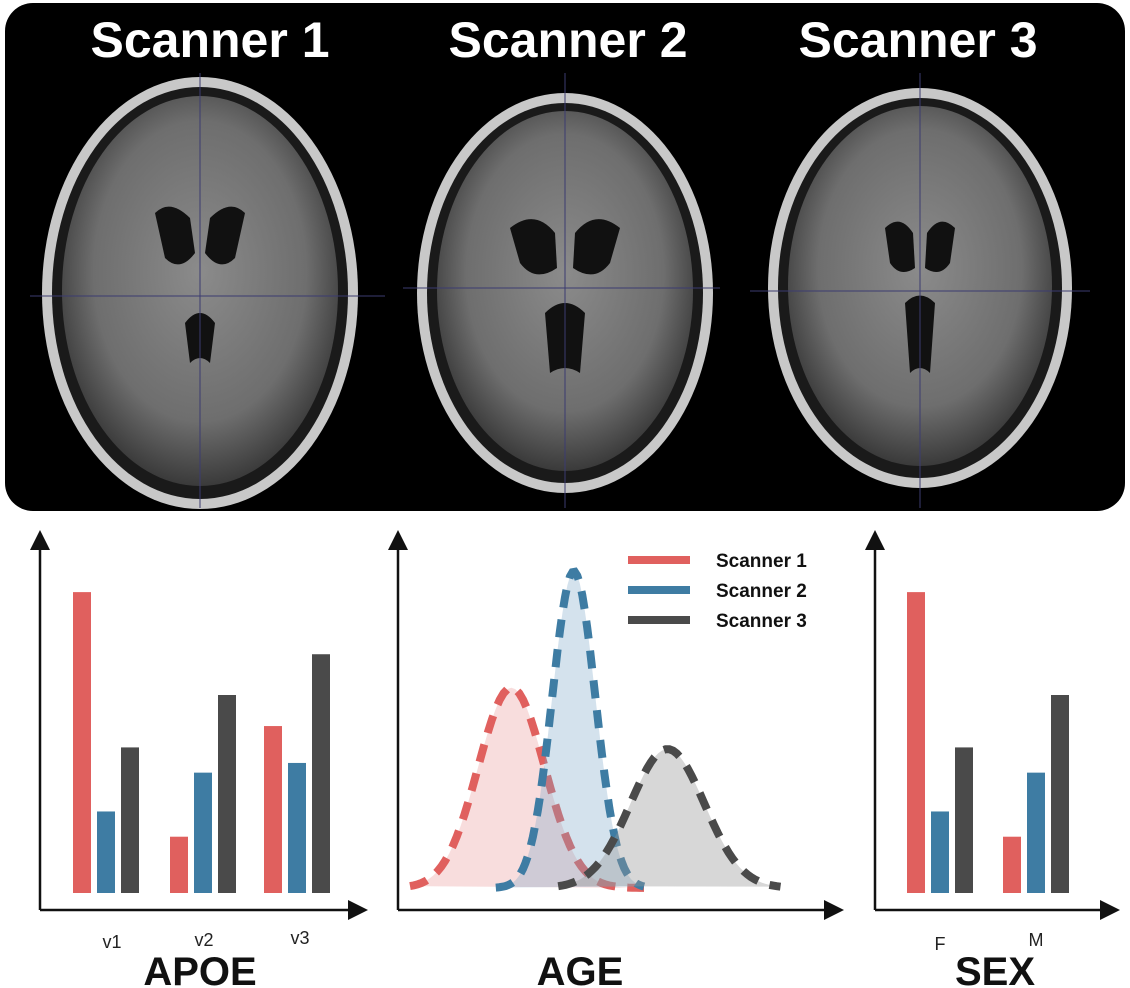 The width and height of the screenshot is (1130, 988). I want to click on apoe-tick-v1: v1, so click(111, 942).